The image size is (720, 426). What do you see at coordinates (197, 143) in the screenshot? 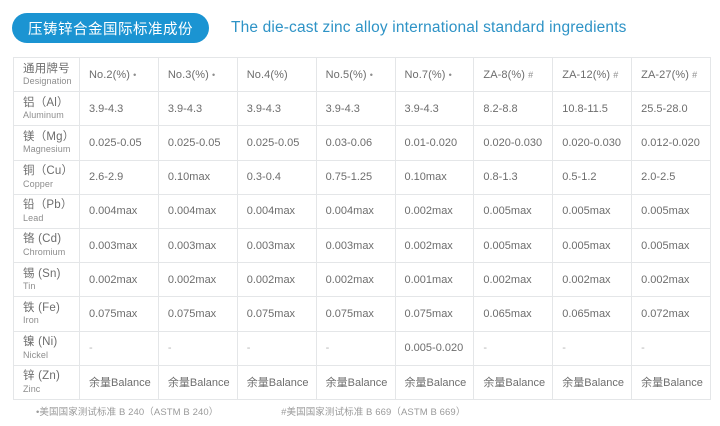
I see `cell-mg-no3: 0.025-0.05` at bounding box center [197, 143].